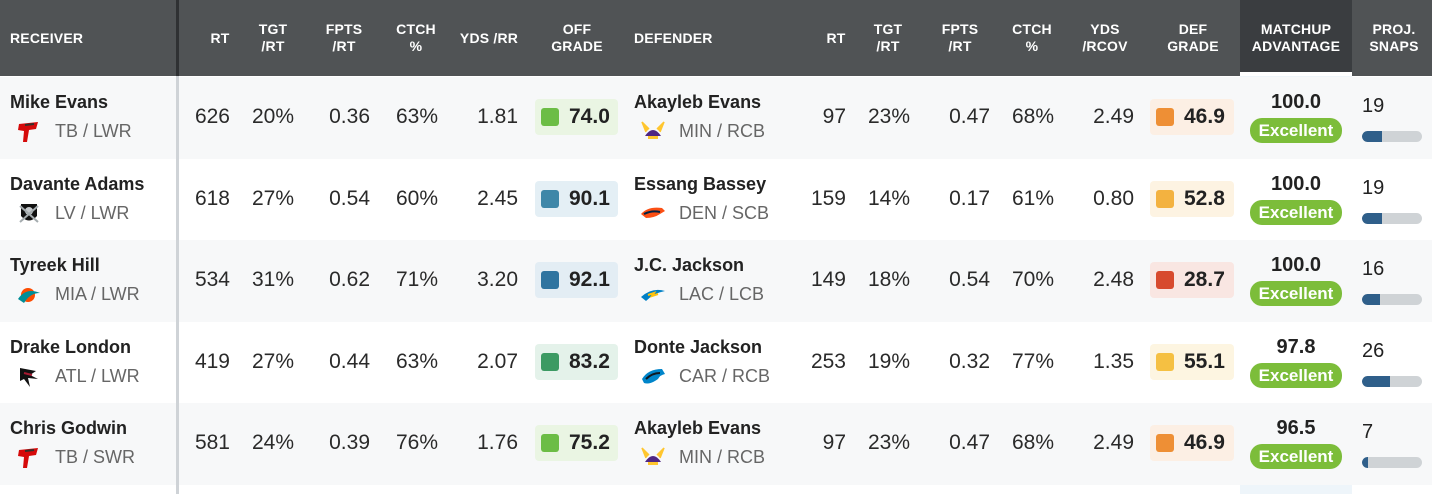 This screenshot has height=494, width=1432. Describe the element at coordinates (689, 265) in the screenshot. I see `defender-name: J.C. Jackson` at that location.